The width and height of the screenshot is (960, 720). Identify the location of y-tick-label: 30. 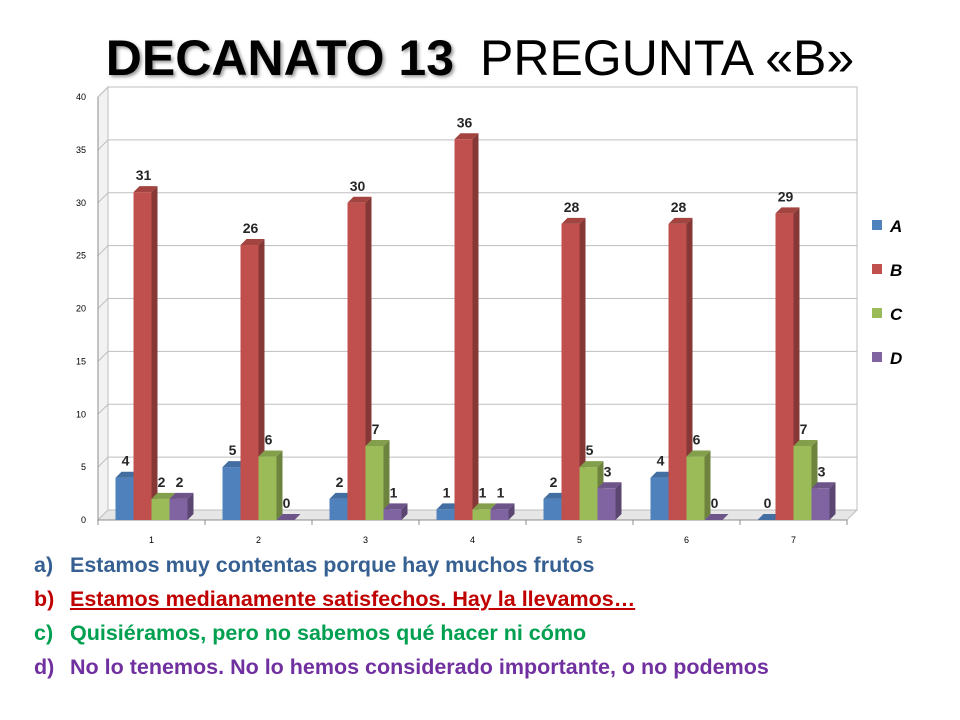
(81, 203).